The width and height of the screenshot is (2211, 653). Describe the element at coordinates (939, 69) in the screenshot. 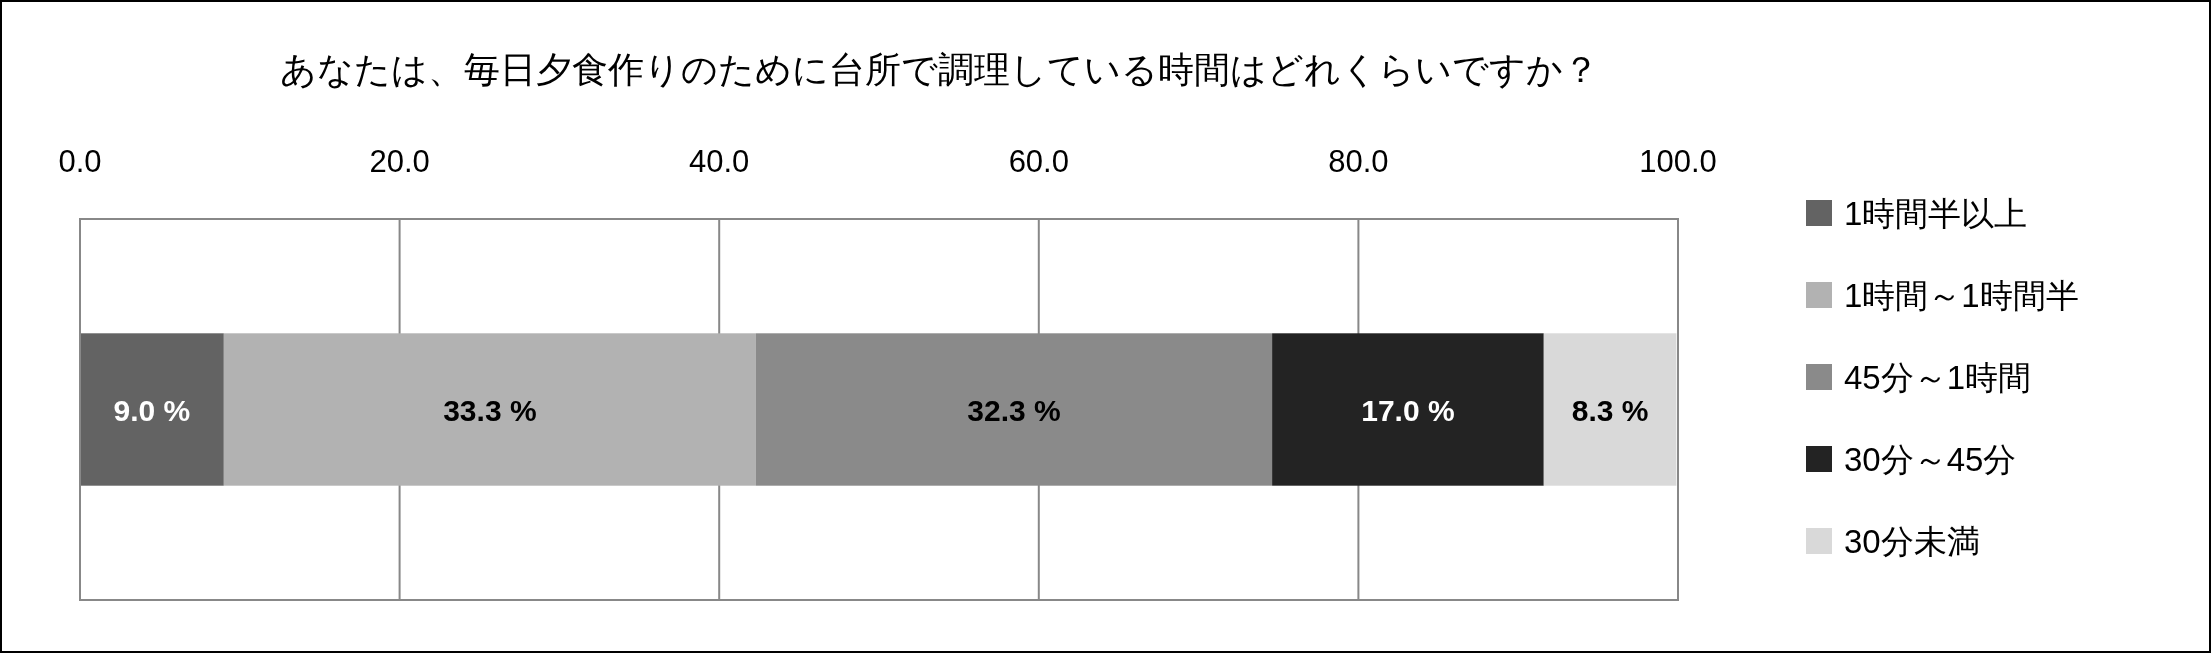

I see `chart-title: あなたは、毎日夕食作りのために台所で調理している時間はどれくらいですか？` at that location.